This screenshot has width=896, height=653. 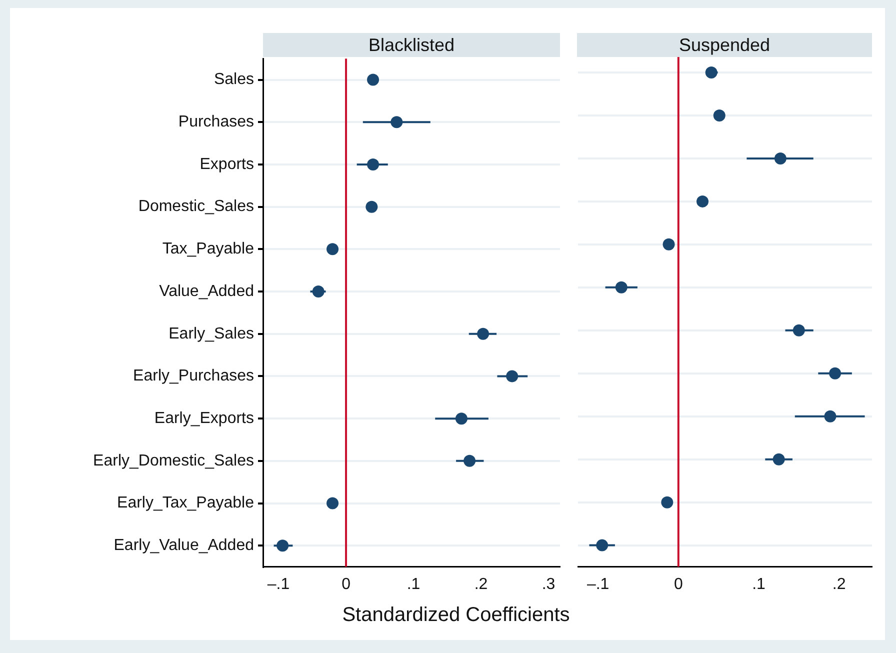 I want to click on y-tick-label: Early_Purchases, so click(x=193, y=376).